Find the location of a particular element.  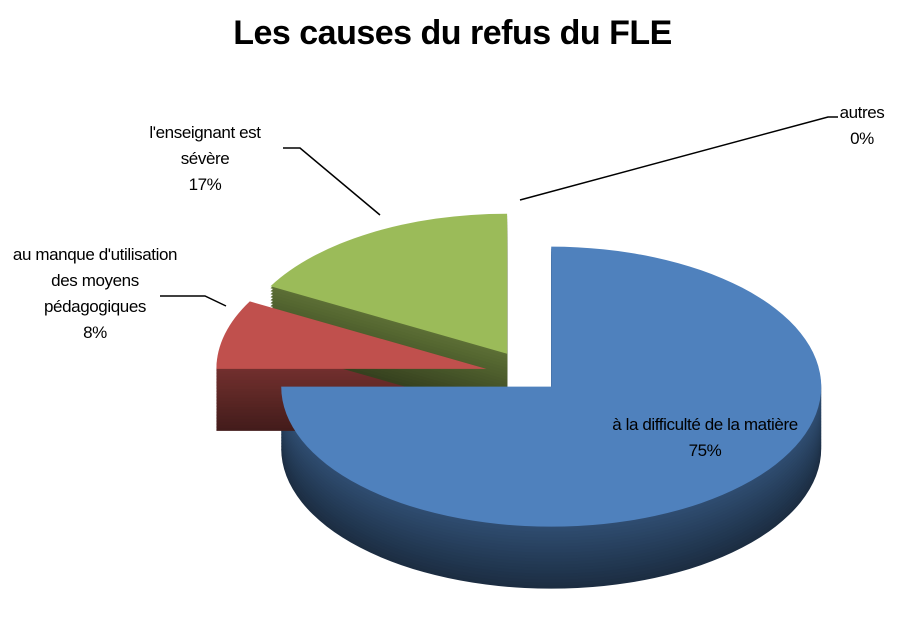

value-label: 17% is located at coordinates (205, 184).